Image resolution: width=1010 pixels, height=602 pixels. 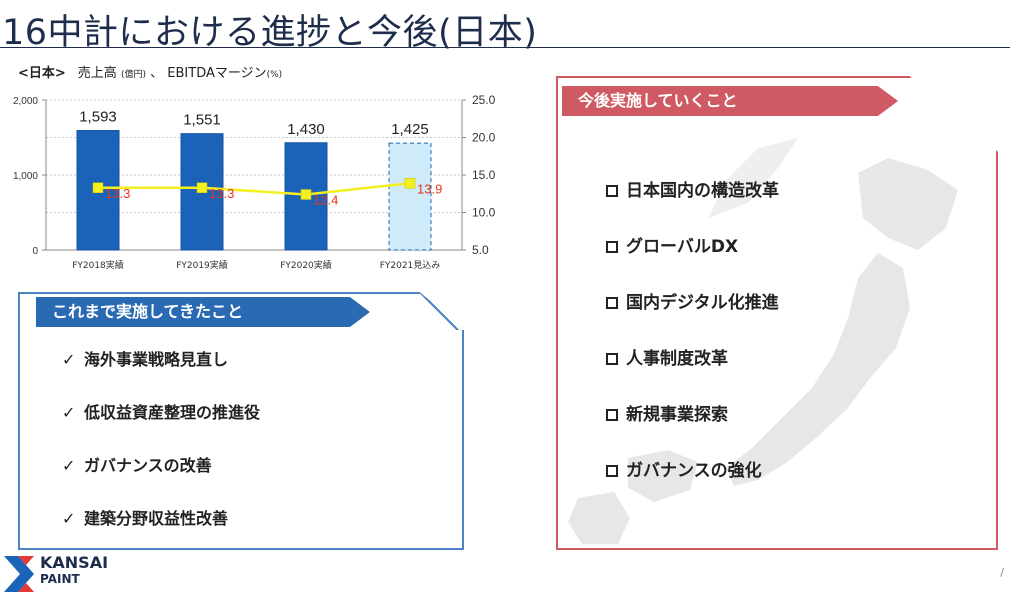 I want to click on done-heading: これまで実施してきたこと, so click(x=203, y=312).